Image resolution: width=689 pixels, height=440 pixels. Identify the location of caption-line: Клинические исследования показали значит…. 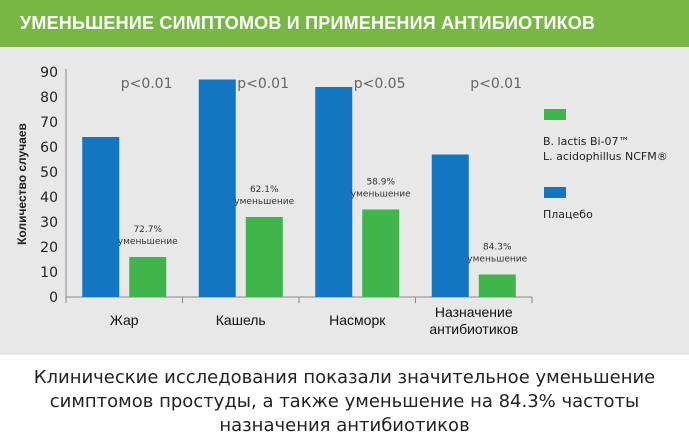
(344, 377).